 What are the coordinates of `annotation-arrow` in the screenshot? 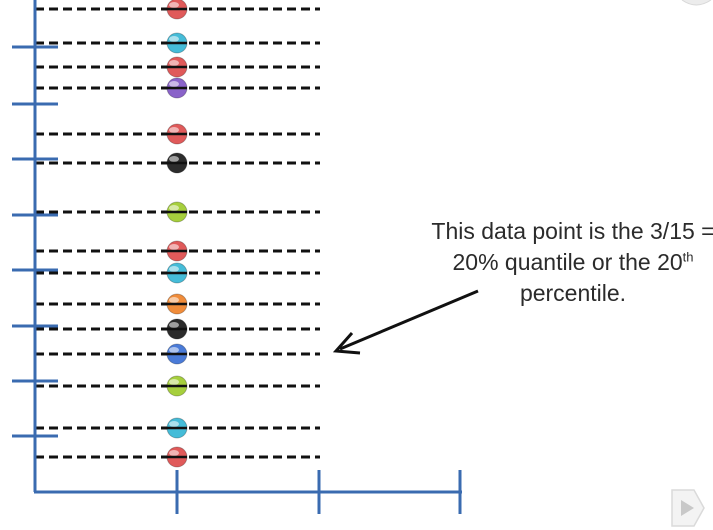 It's located at (405, 322).